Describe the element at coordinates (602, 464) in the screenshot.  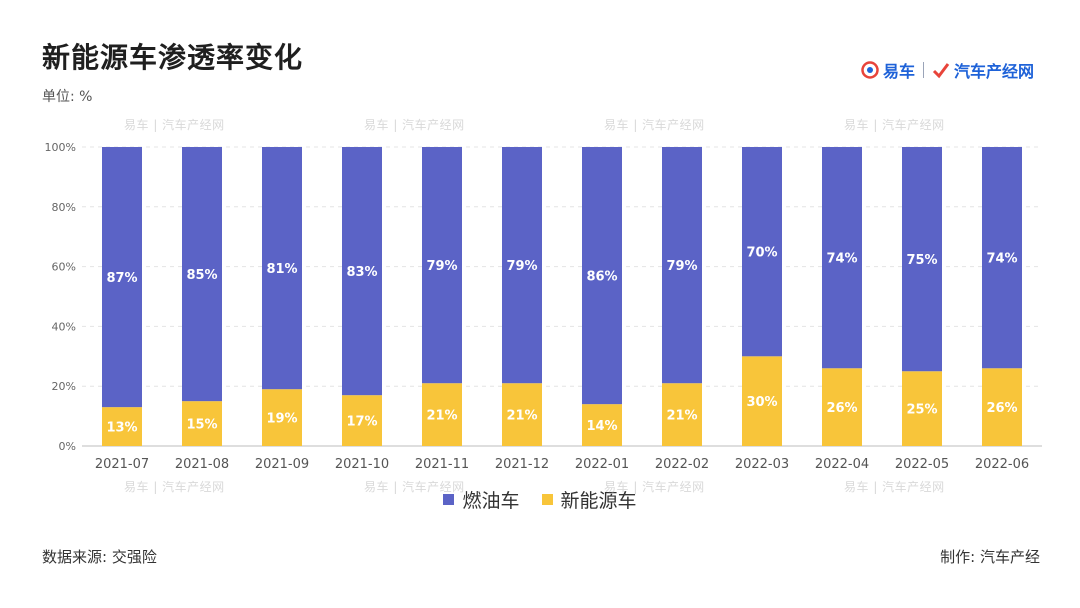
I see `x-tick-label: 2022-01` at that location.